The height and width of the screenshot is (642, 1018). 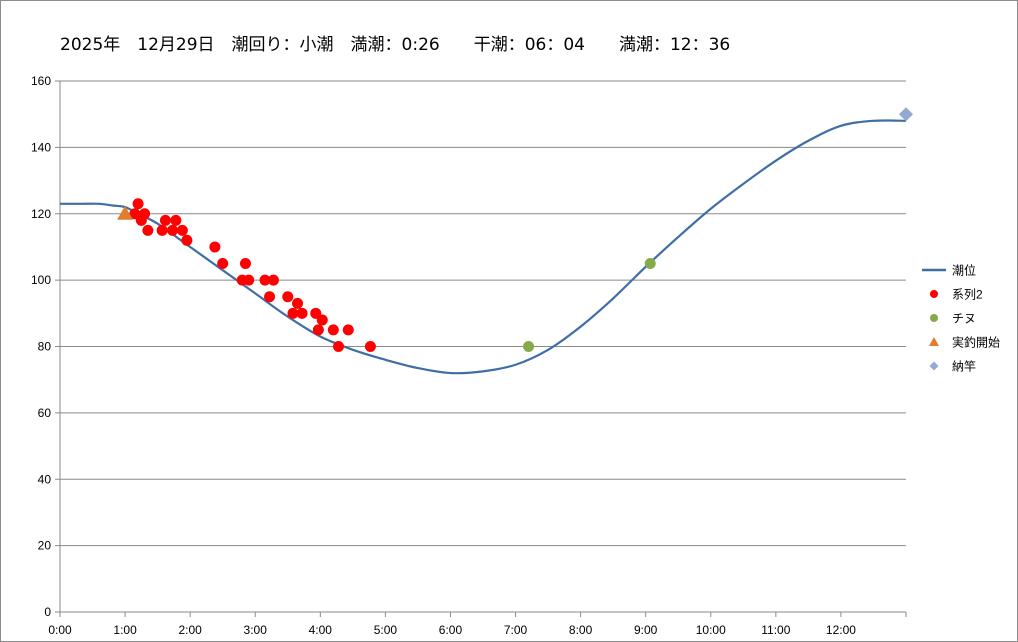 I want to click on x-tick-label: 6:00, so click(x=451, y=630).